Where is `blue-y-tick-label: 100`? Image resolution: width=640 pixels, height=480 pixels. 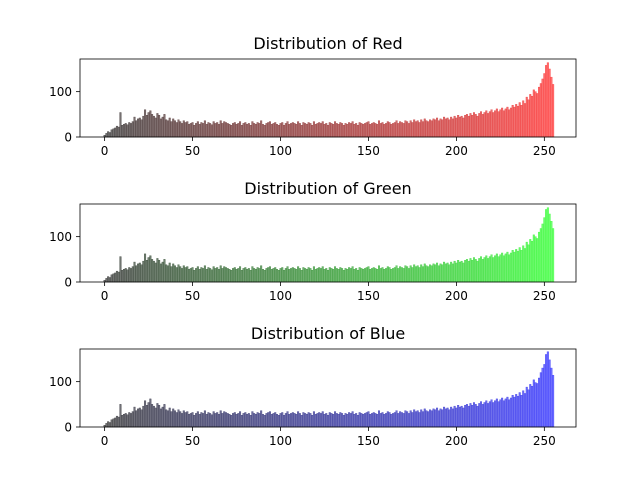
blue-y-tick-label: 100 is located at coordinates (60, 382).